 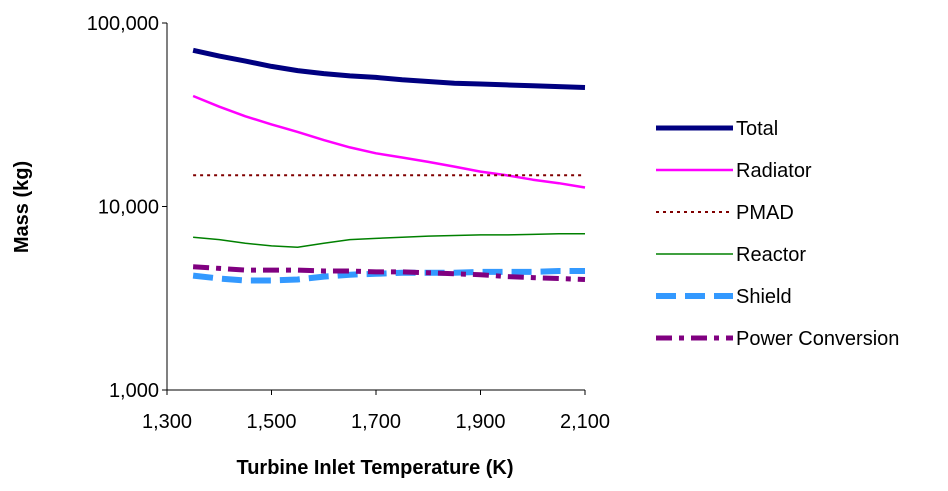 What do you see at coordinates (757, 129) in the screenshot?
I see `legend-label-total: Total` at bounding box center [757, 129].